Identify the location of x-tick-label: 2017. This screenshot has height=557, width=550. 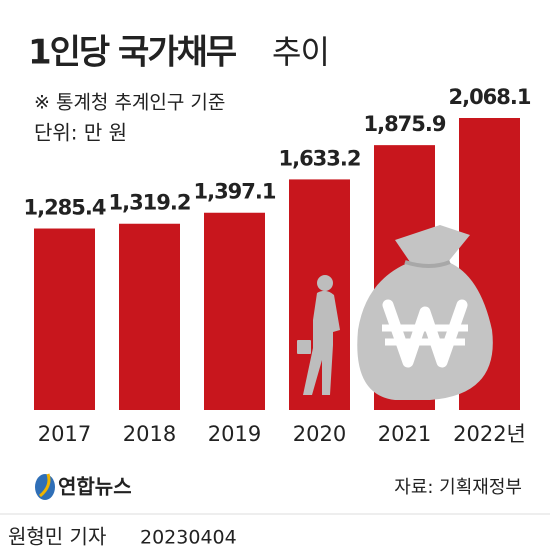
(64, 434).